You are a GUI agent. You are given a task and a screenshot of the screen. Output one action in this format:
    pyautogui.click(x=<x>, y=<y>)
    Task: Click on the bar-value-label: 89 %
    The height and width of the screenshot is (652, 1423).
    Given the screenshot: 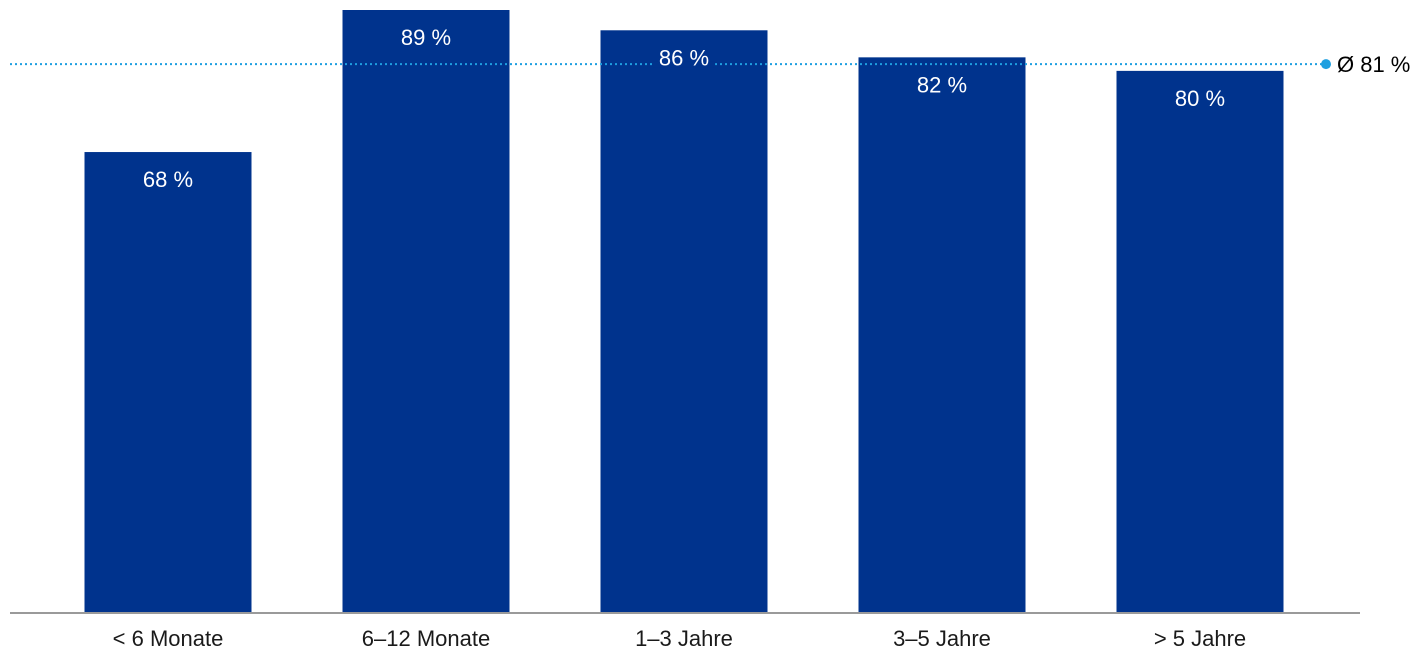 What is the action you would take?
    pyautogui.click(x=426, y=37)
    